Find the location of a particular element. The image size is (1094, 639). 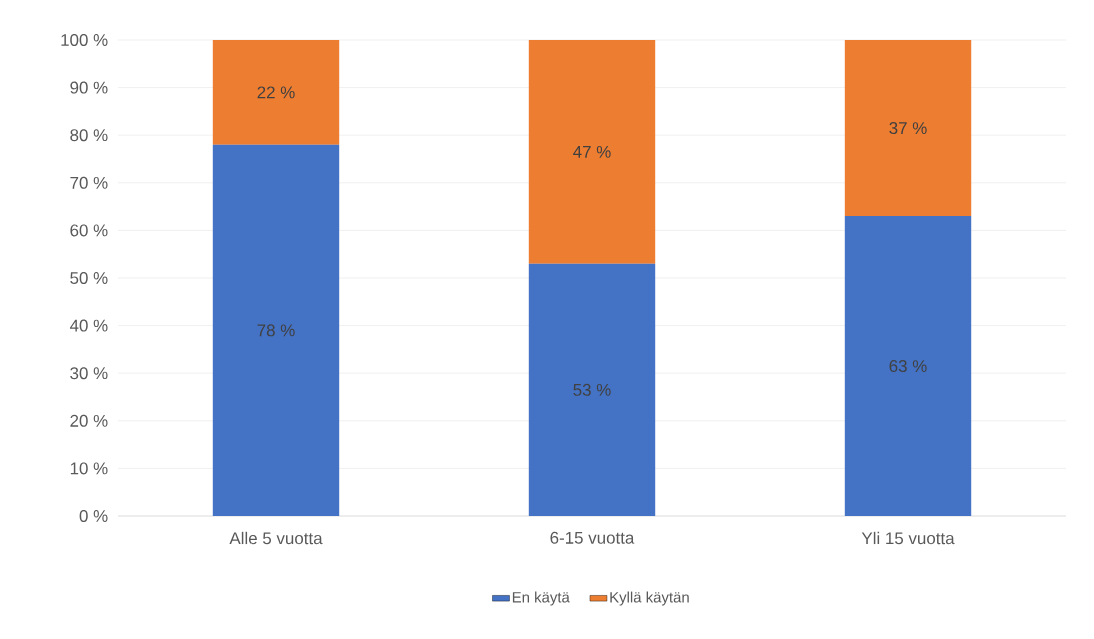

data-label: 47 % is located at coordinates (592, 151).